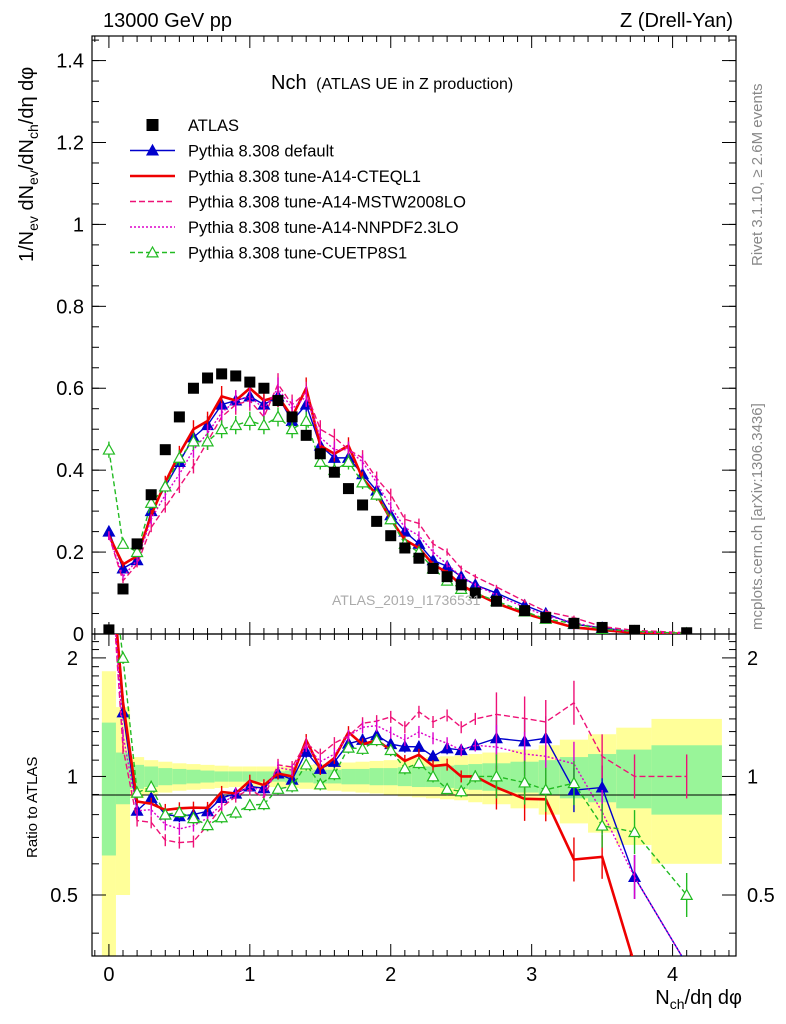  I want to click on ratio-y-tick-label-right: 0.5, so click(761, 896).